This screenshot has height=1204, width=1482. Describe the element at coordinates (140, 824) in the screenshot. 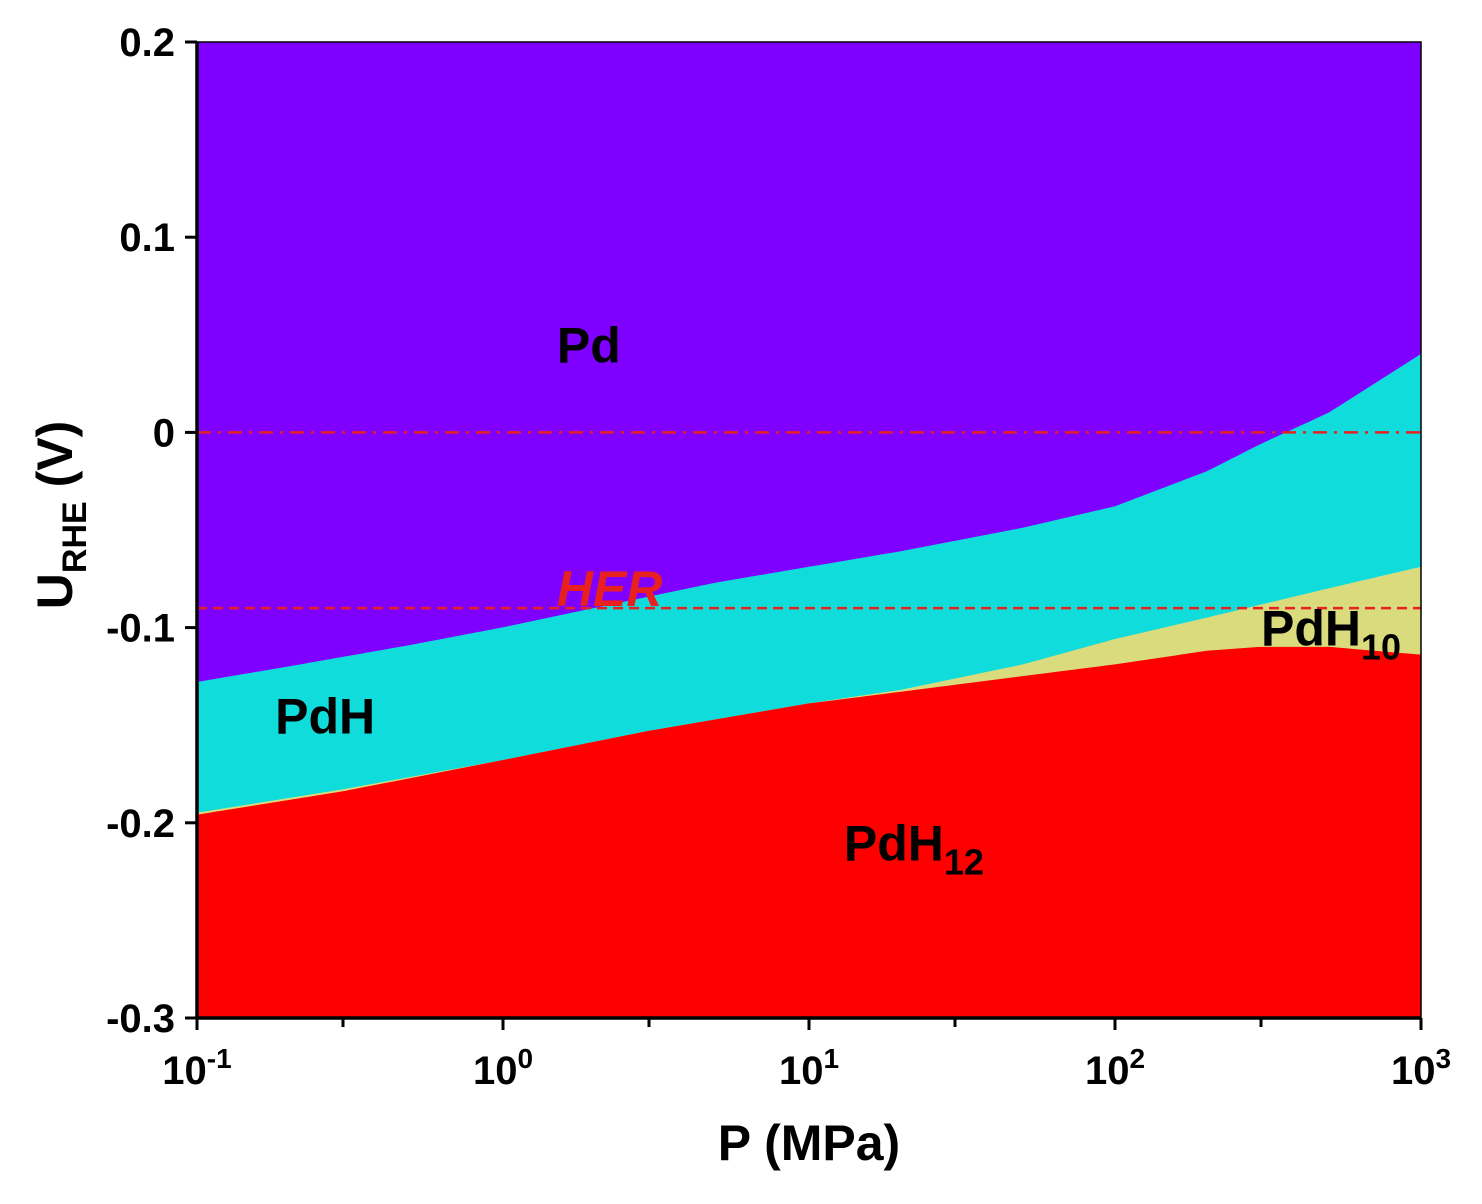

I see `y-tick-label: -0.2` at that location.